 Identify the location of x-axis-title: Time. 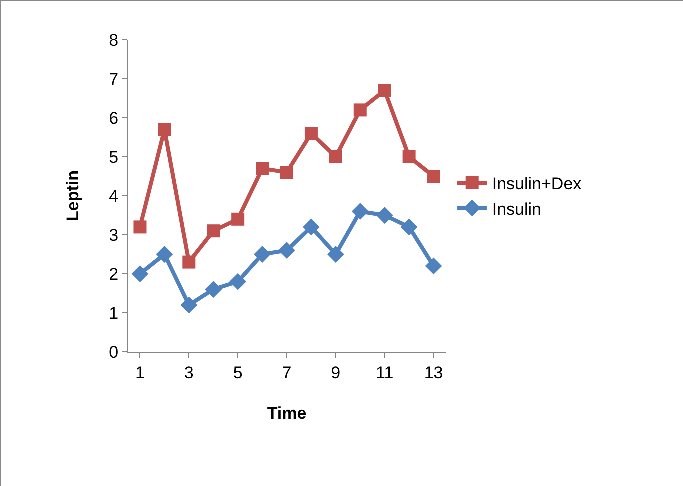
(287, 413).